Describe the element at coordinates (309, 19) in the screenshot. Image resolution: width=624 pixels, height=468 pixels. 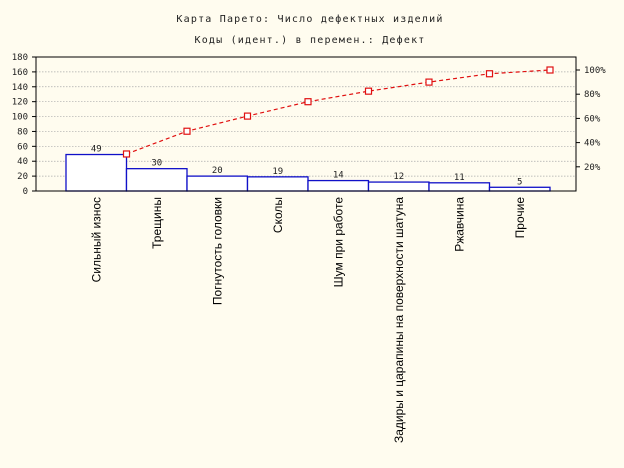
I see `chart-title: Карта Парето: Число дефектных изделий` at that location.